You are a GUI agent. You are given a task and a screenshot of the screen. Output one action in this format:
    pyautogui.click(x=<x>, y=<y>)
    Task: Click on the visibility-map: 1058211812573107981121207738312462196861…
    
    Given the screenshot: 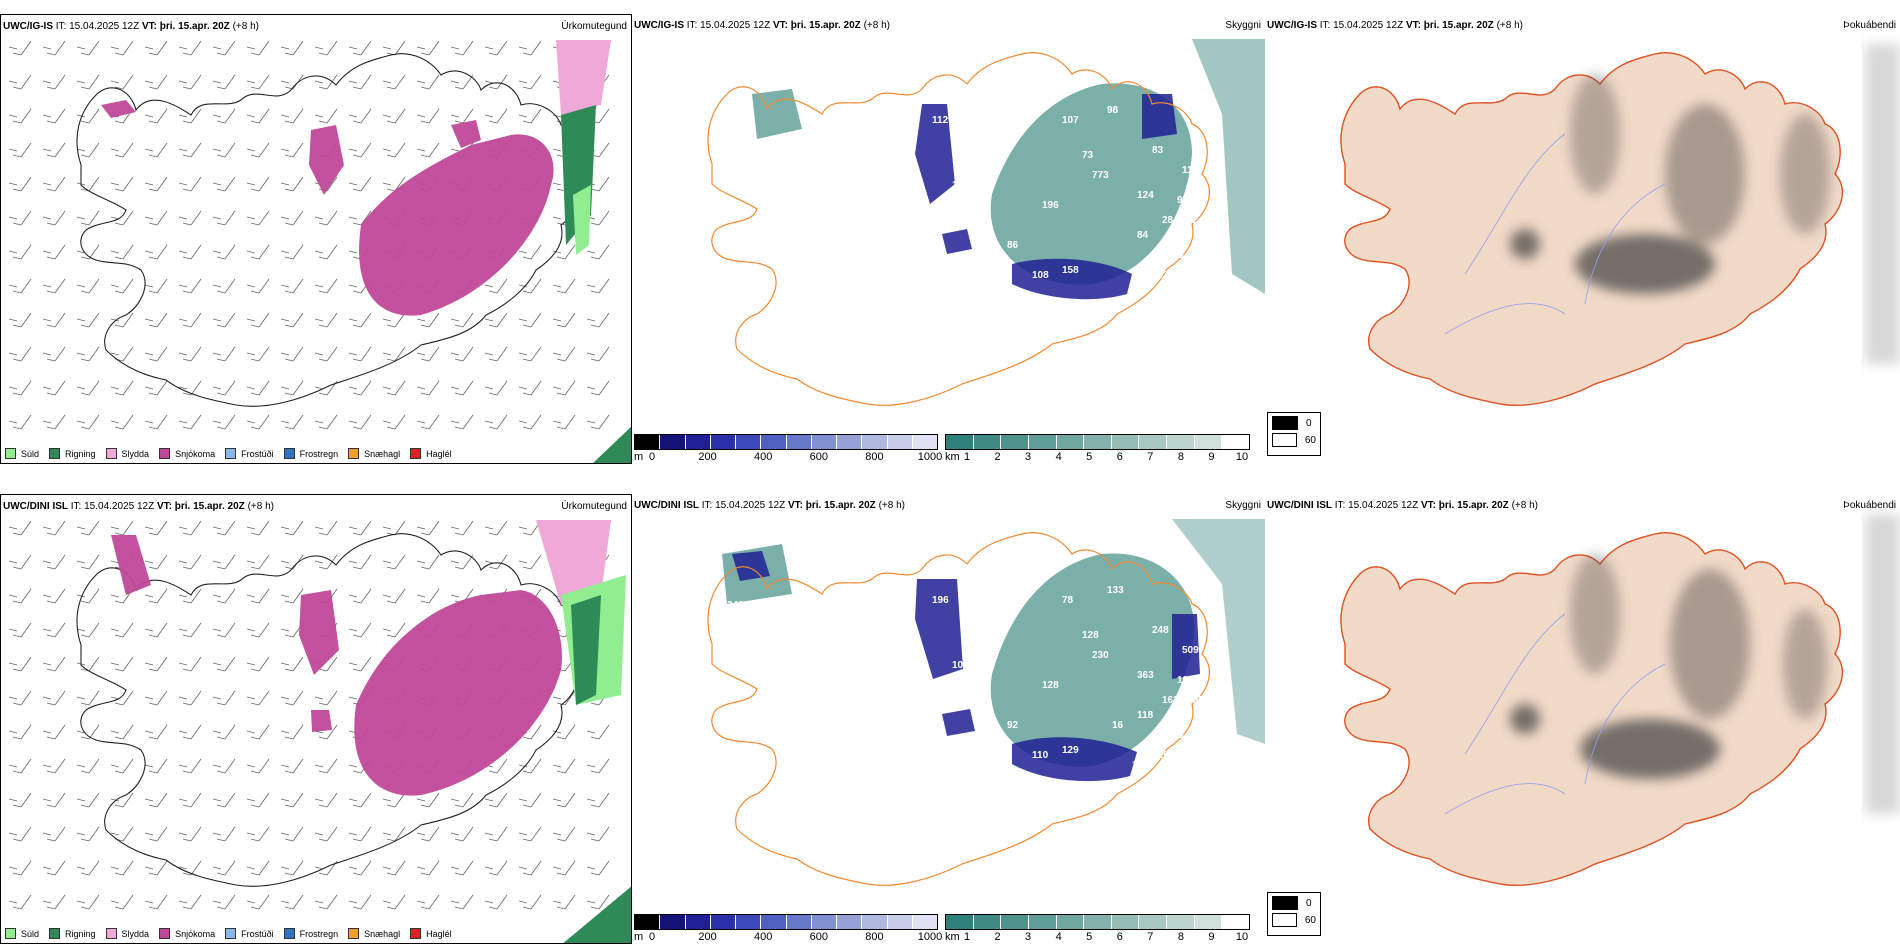 What is the action you would take?
    pyautogui.click(x=986, y=222)
    